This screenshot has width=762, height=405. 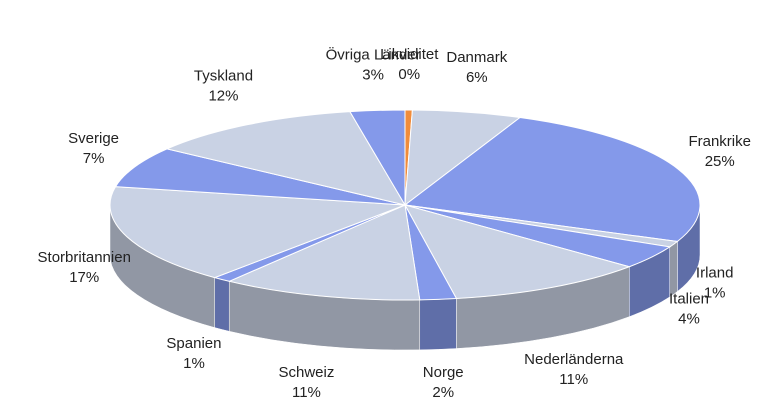 What do you see at coordinates (93, 138) in the screenshot?
I see `slice-label: Sverige` at bounding box center [93, 138].